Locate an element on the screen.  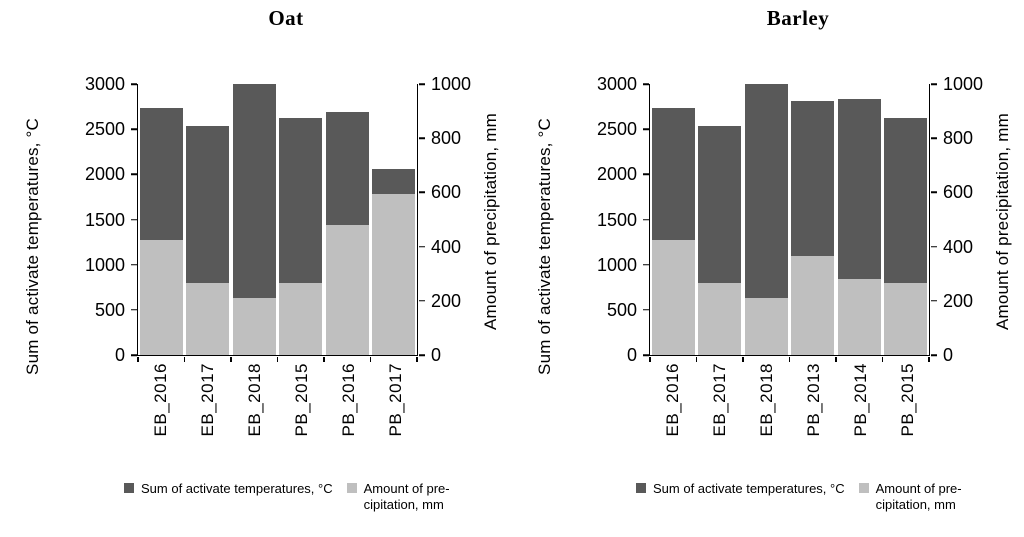
right-axis-ticks: 0 200 400 600 800 1000 is located at coordinates (957, 219).